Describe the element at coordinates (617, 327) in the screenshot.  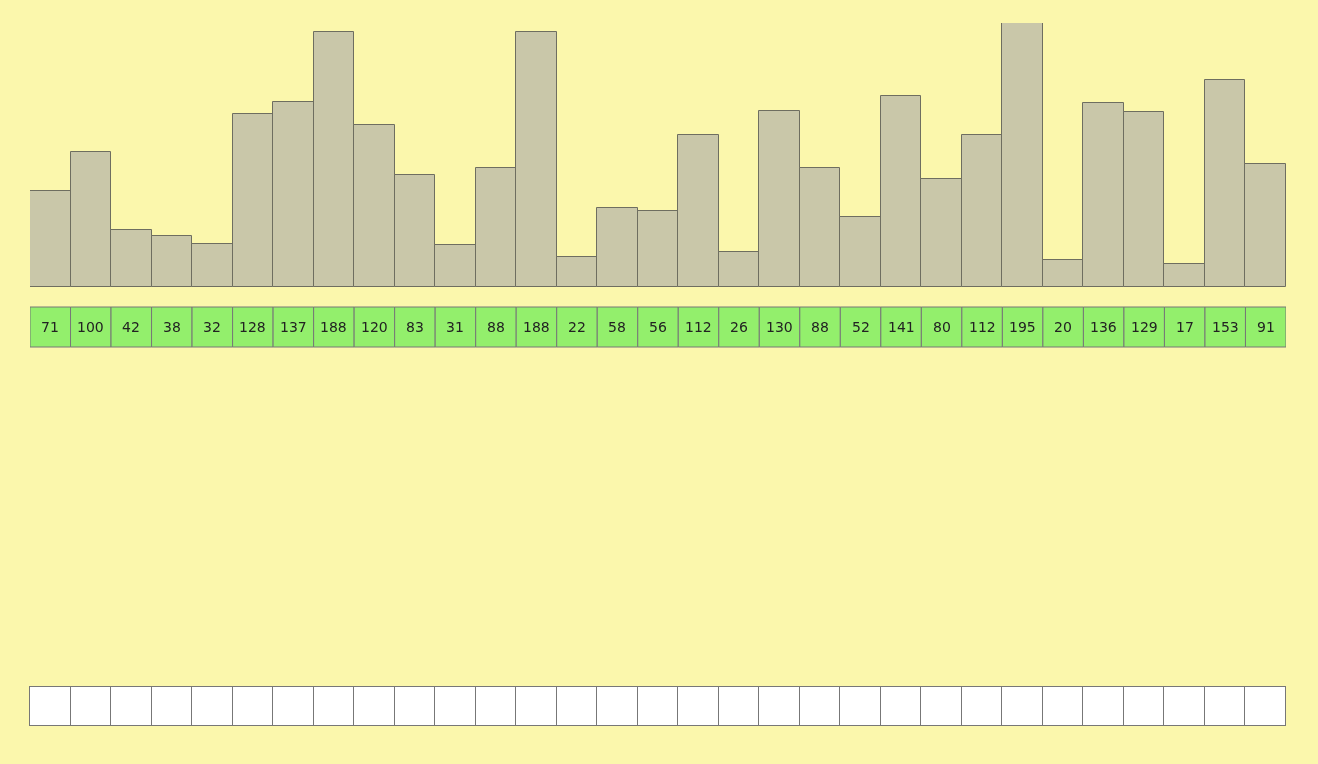
I see `data-label: 58` at that location.